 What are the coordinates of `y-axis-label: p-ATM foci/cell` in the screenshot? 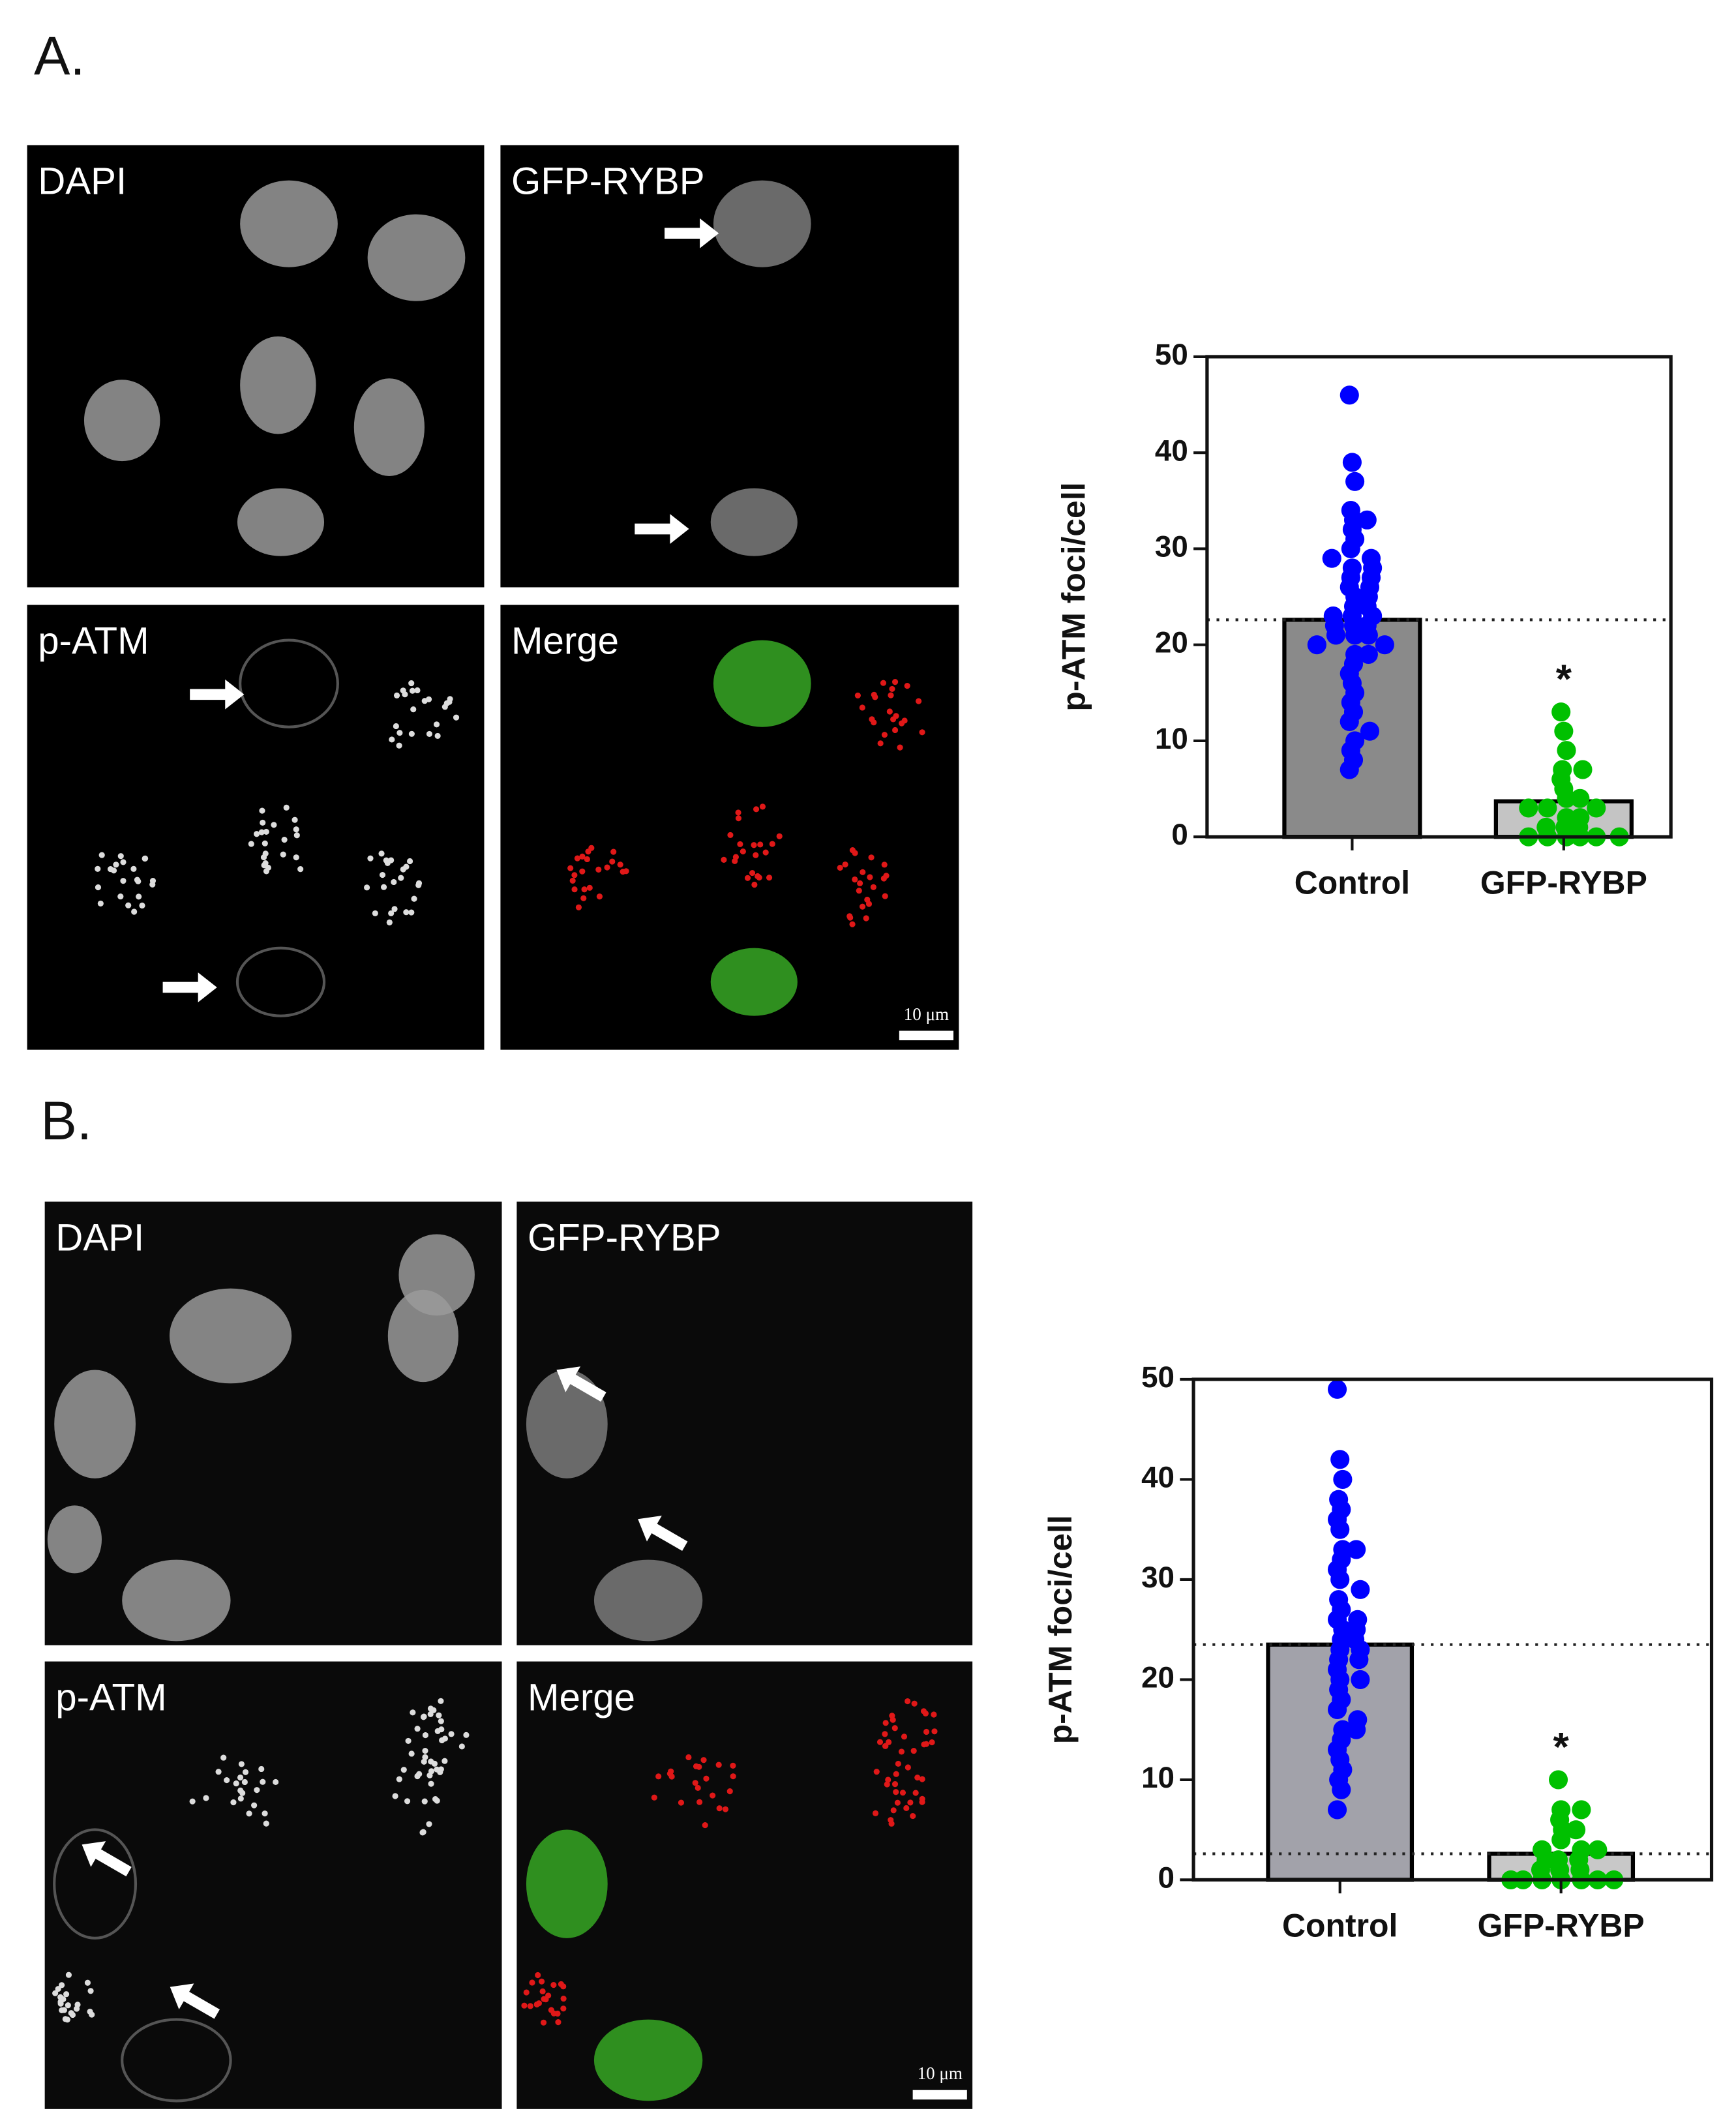 It's located at (1060, 1630).